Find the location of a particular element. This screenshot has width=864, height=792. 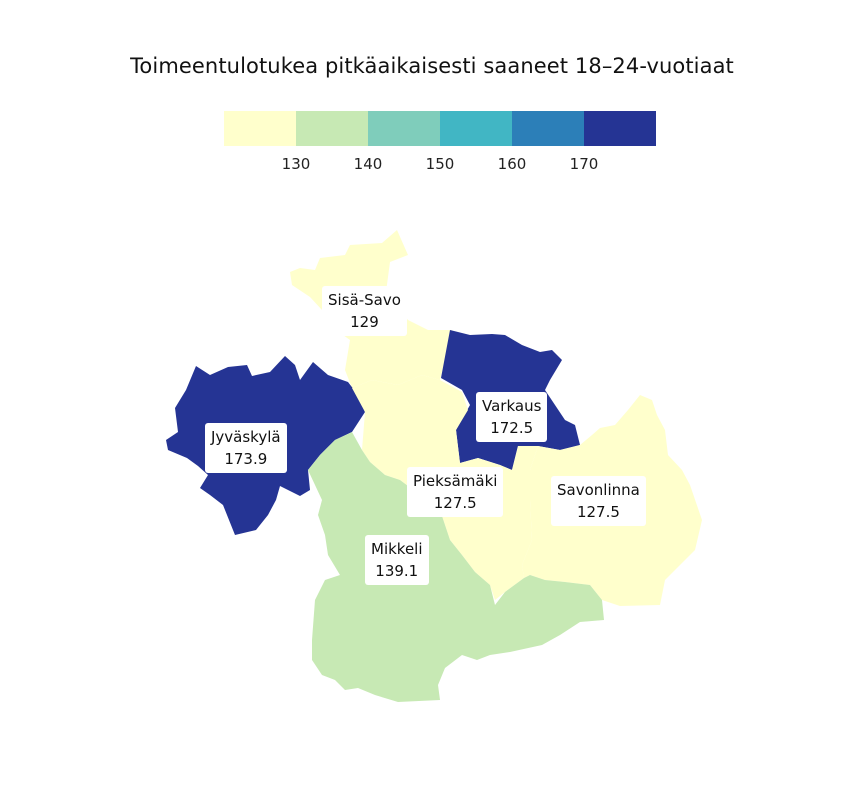

legend-tick: 170 is located at coordinates (584, 164).